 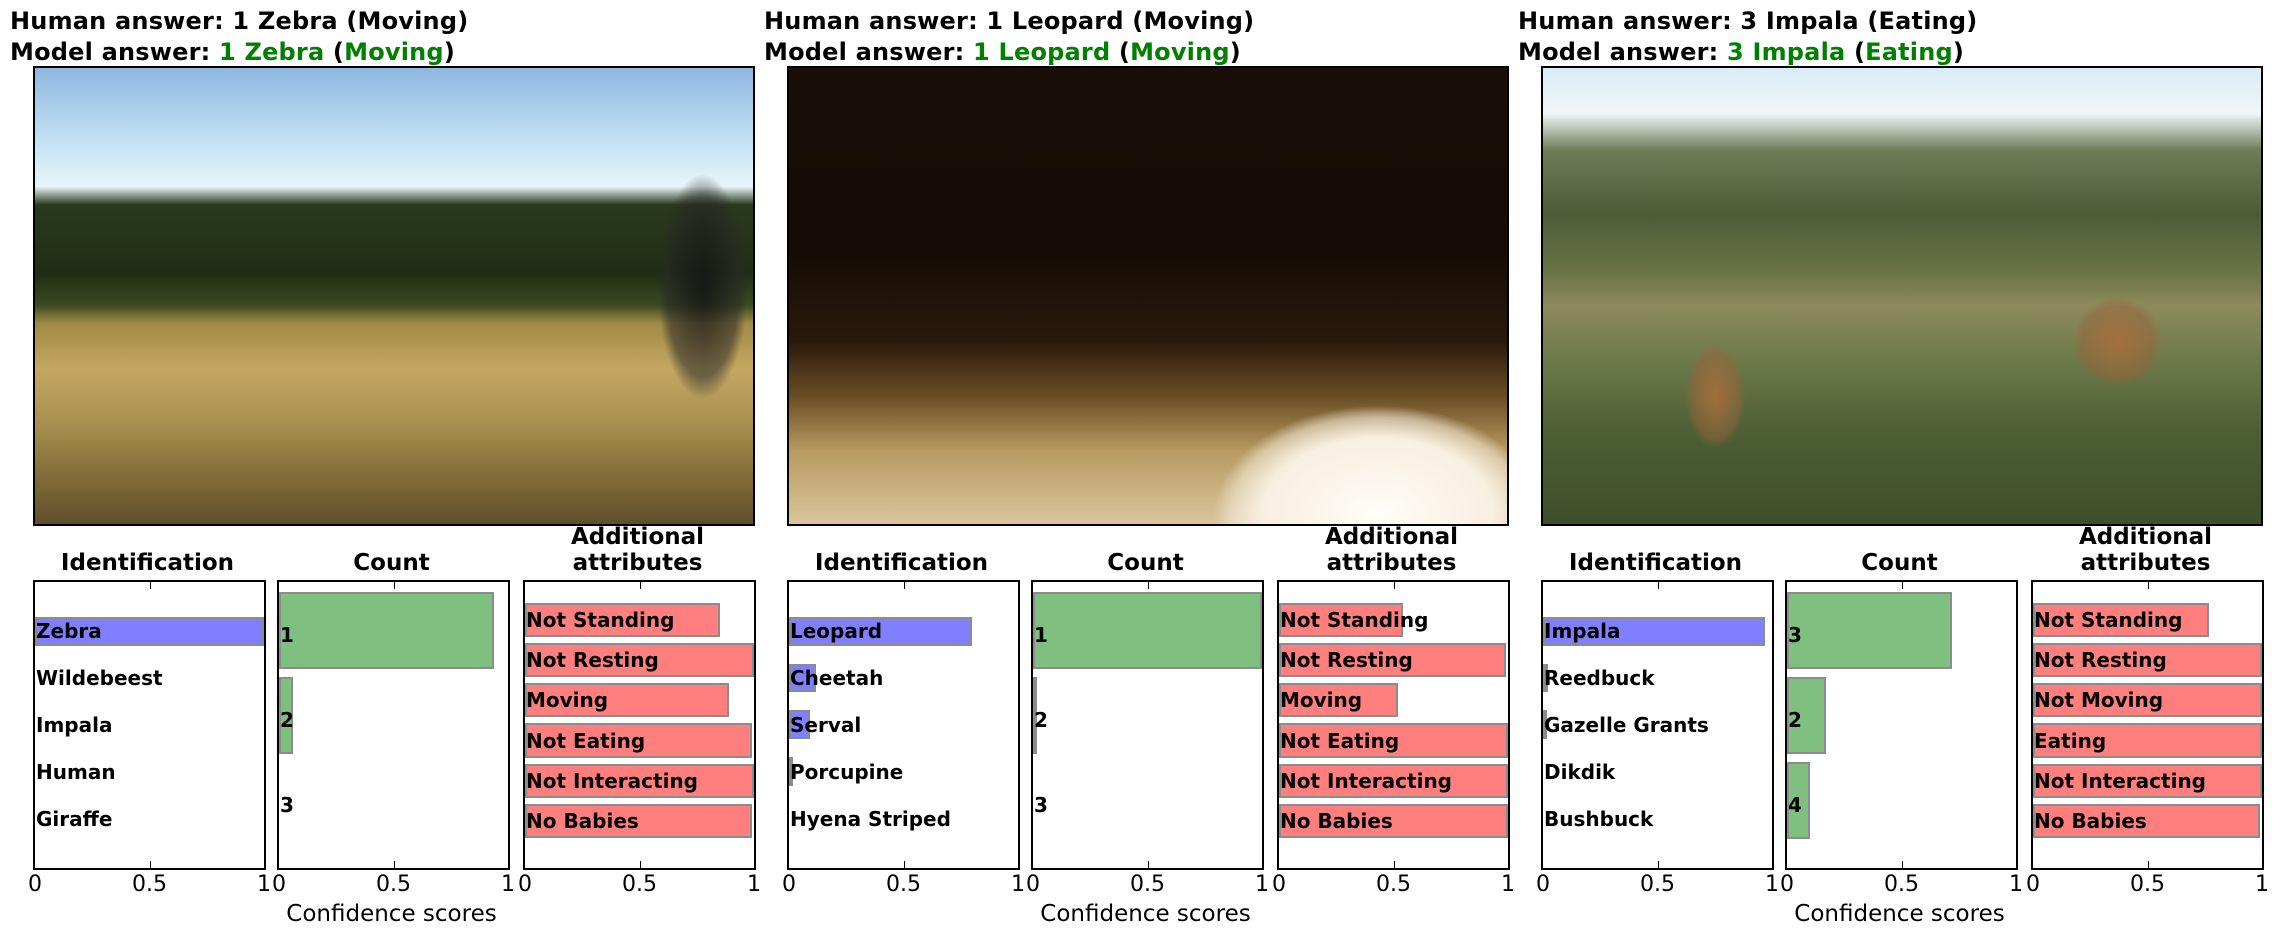 I want to click on model-answer-species: 3 Impala, so click(x=1786, y=52).